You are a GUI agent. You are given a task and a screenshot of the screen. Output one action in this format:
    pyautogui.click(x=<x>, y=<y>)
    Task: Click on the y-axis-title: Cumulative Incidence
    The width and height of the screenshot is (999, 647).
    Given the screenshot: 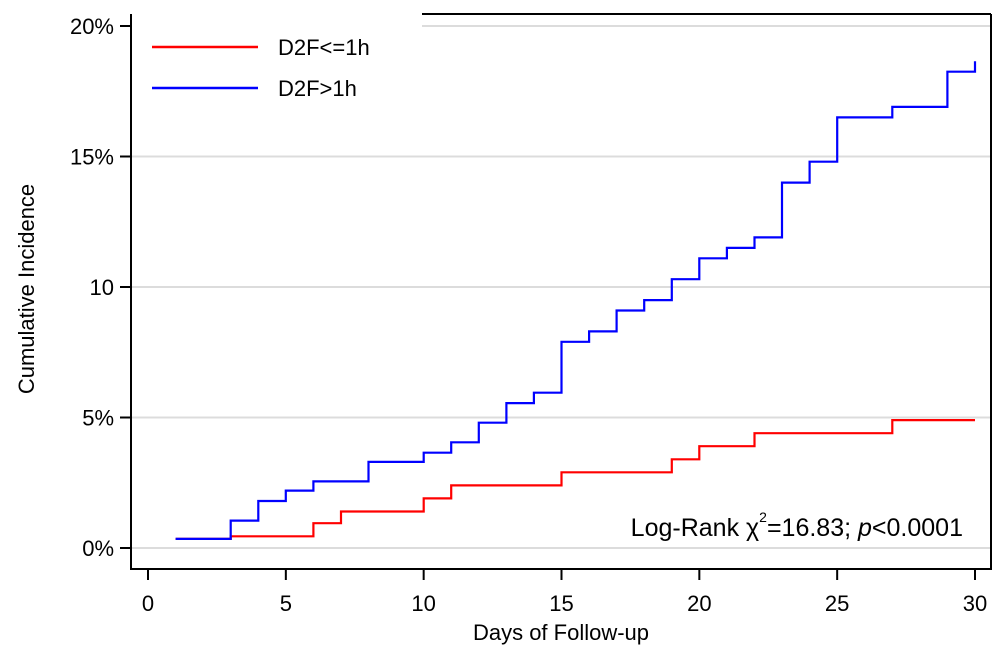 What is the action you would take?
    pyautogui.click(x=26, y=289)
    